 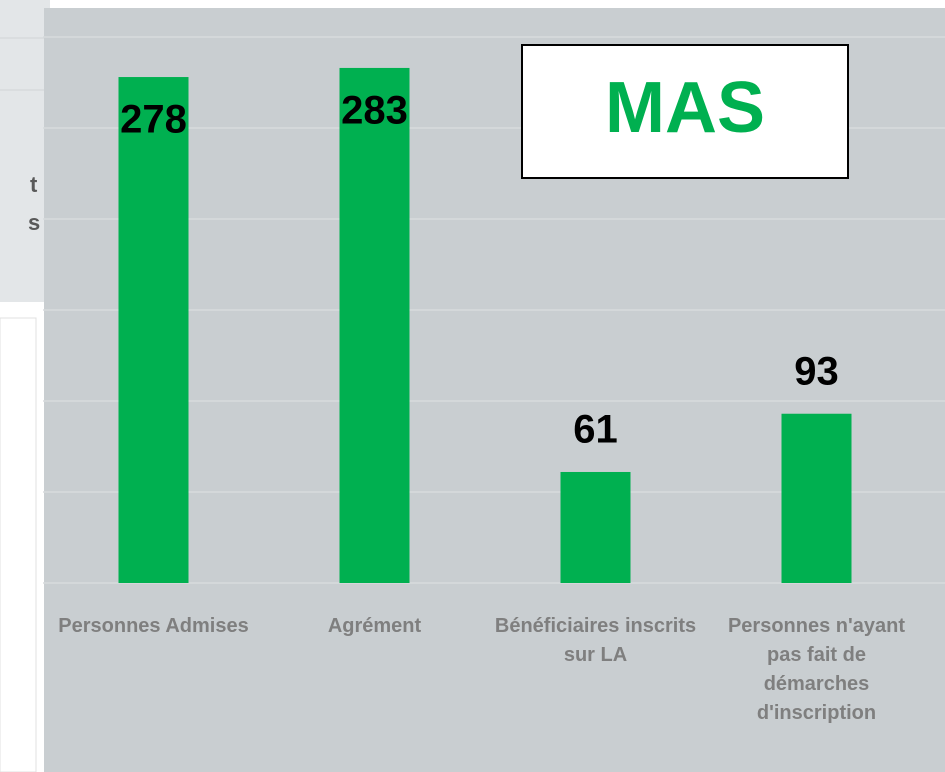 What do you see at coordinates (595, 640) in the screenshot?
I see `x-tick-label: Bénéficiaires inscrits sur LA` at bounding box center [595, 640].